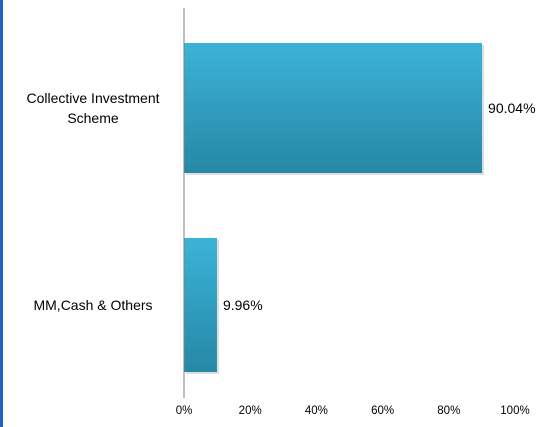  Describe the element at coordinates (316, 411) in the screenshot. I see `x-tick-label-2: 40%` at that location.